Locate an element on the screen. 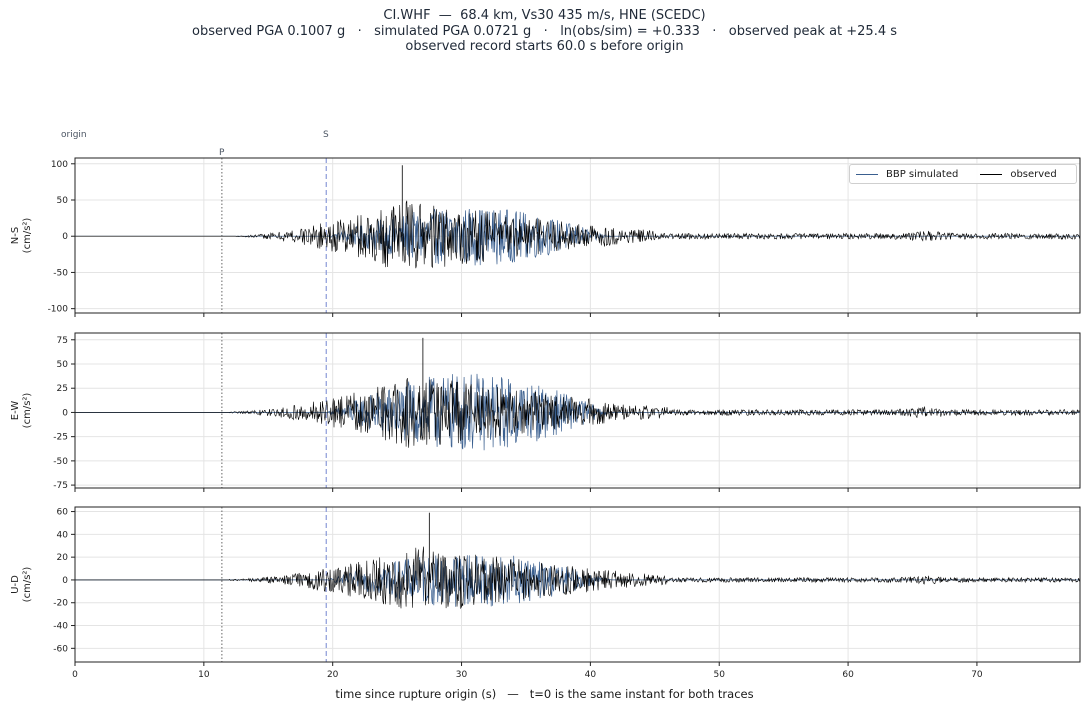  p-arrival-label: P is located at coordinates (222, 153).